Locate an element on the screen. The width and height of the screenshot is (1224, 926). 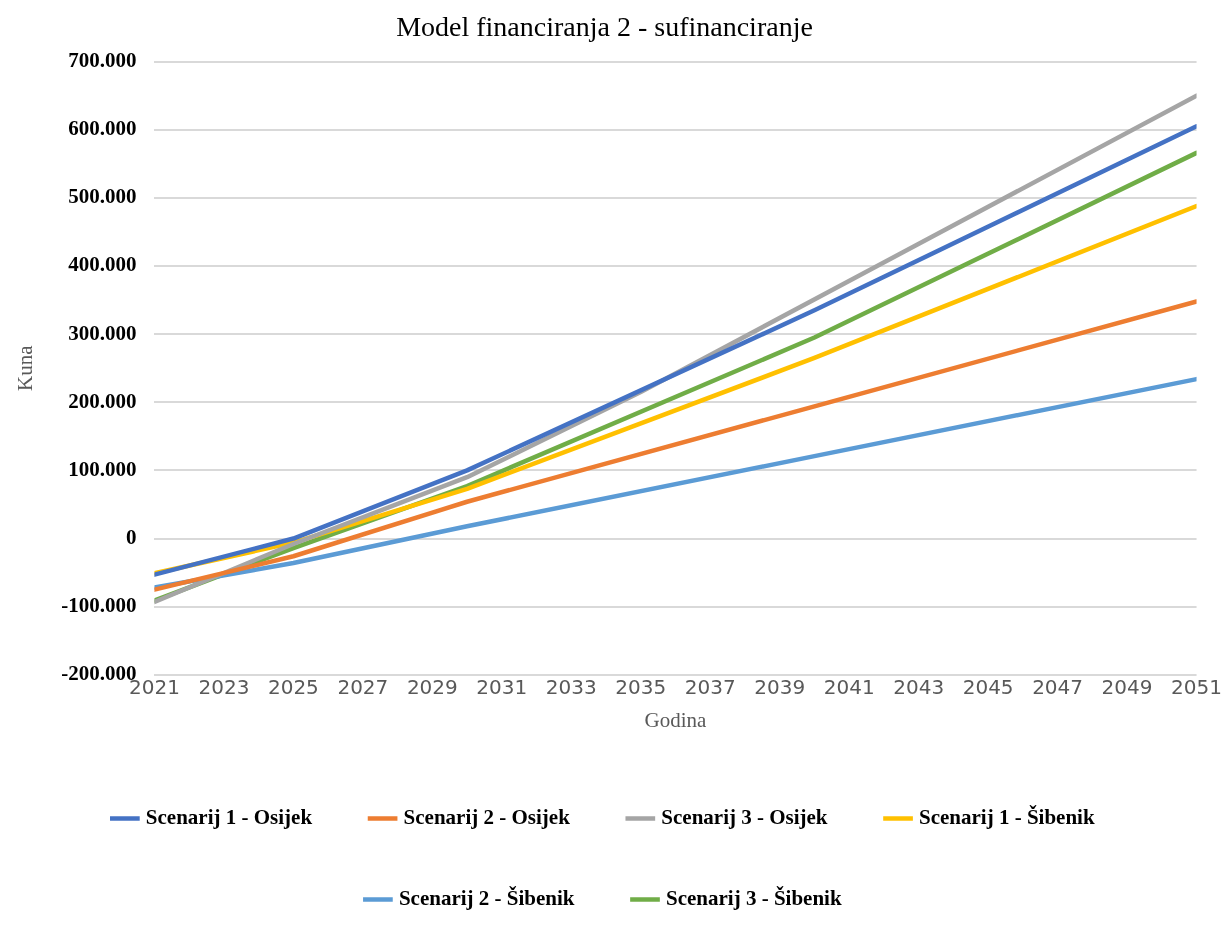
legend-label: Scenarij 2 - Osijek is located at coordinates (487, 816).